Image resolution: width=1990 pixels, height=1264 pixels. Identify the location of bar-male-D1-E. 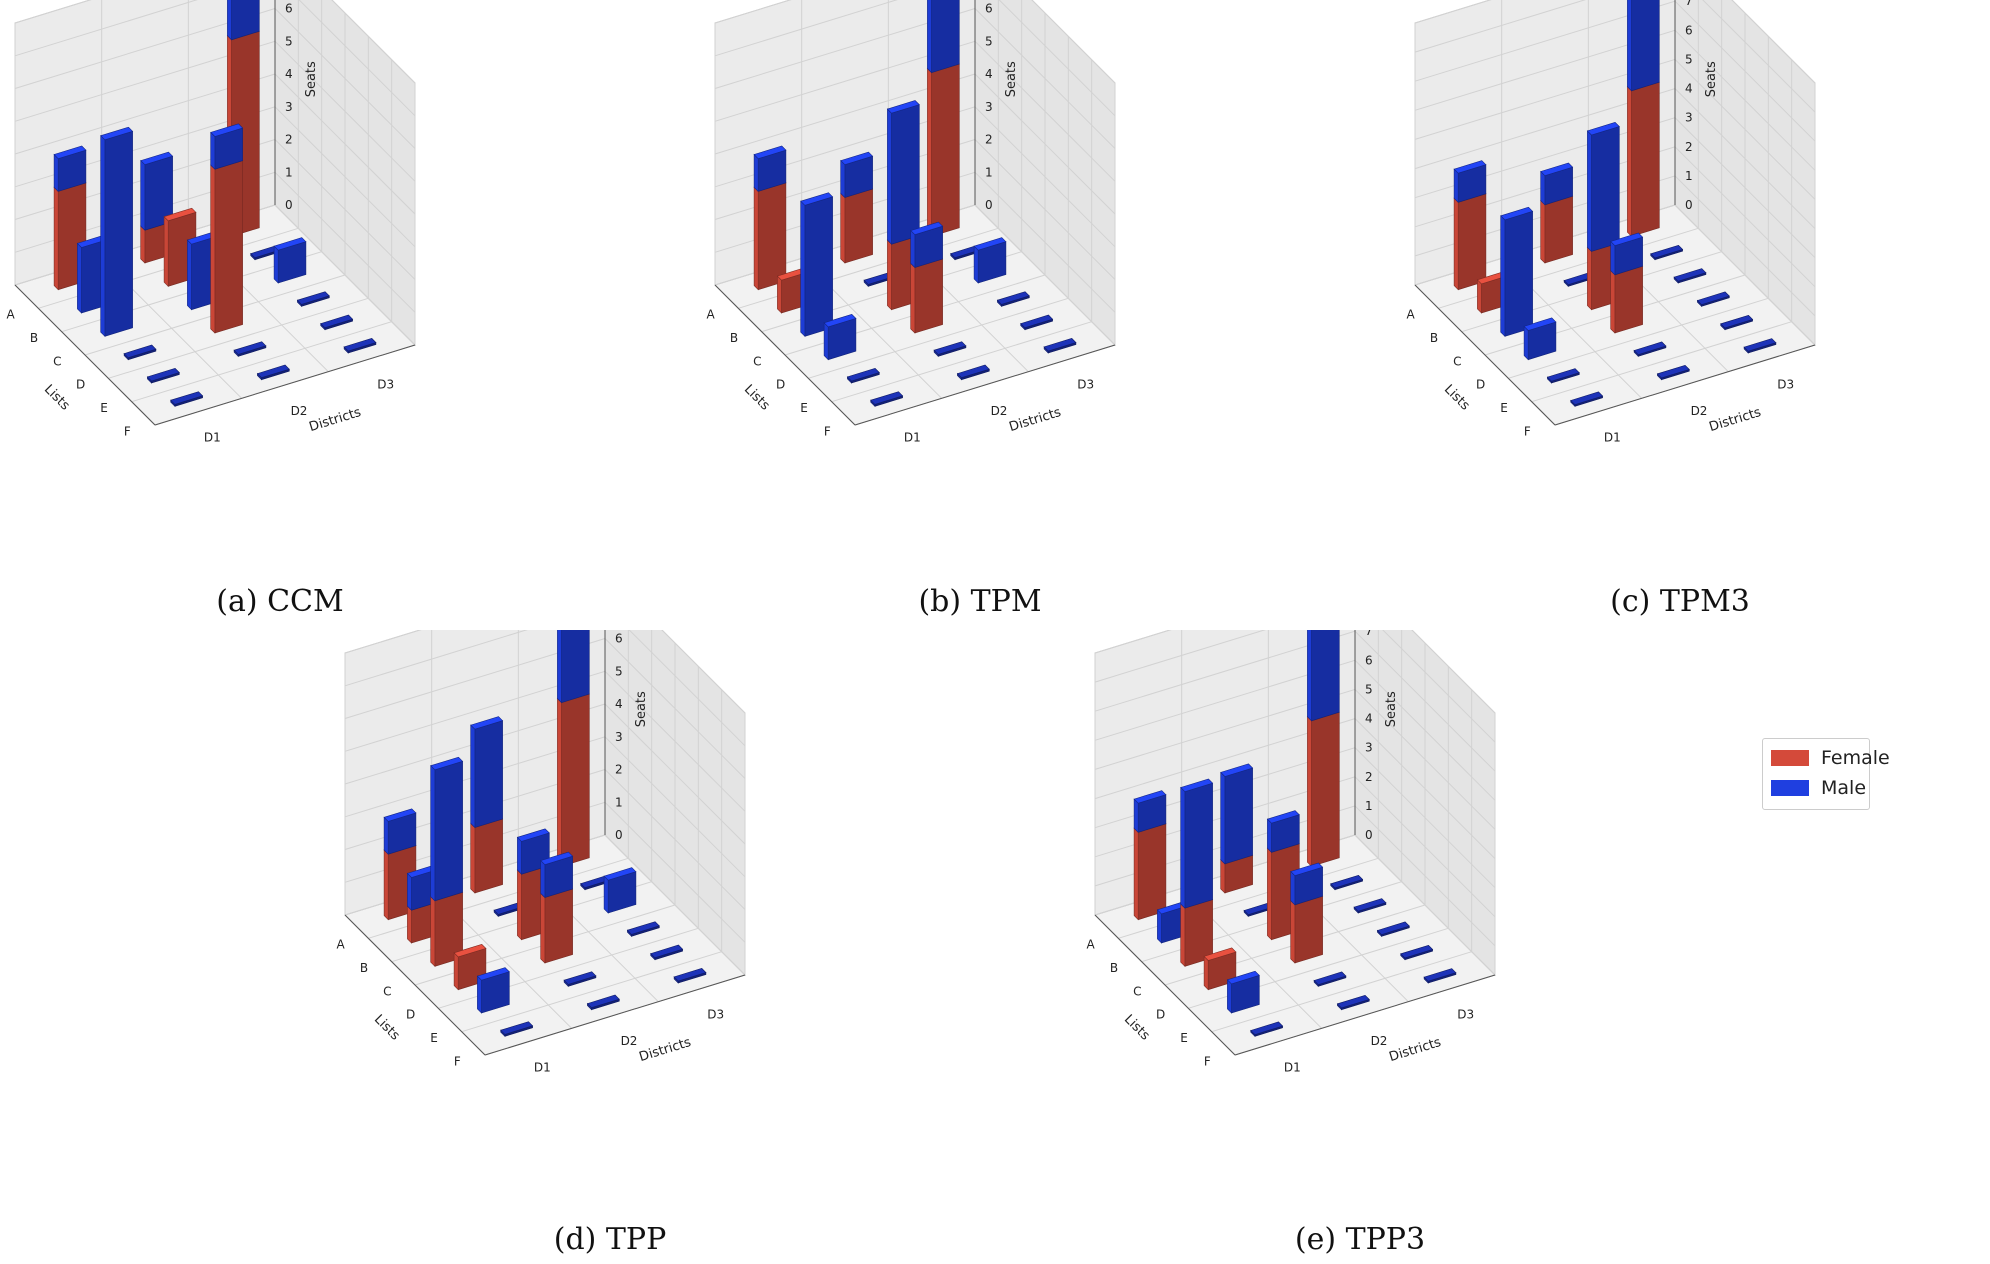
(493, 990).